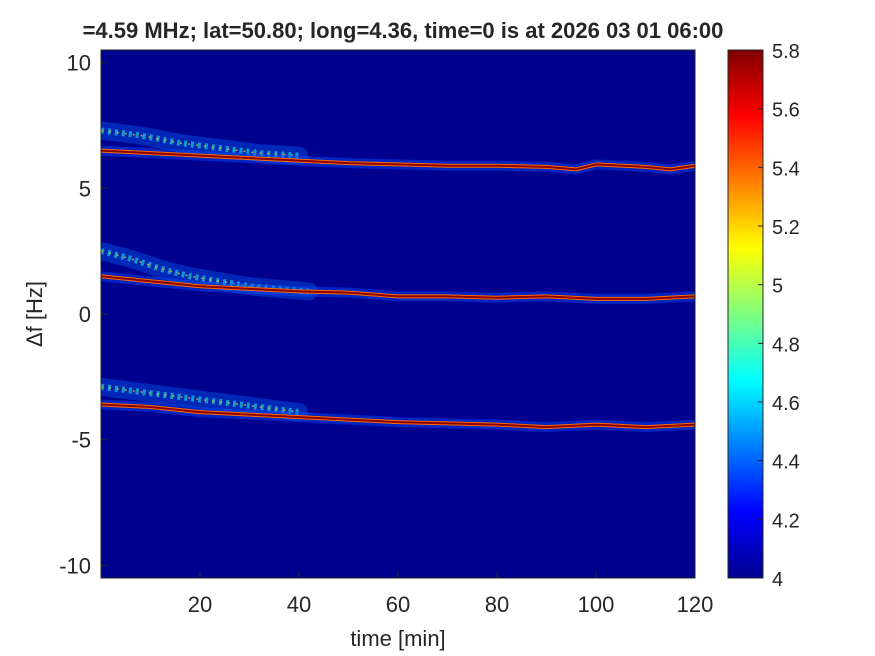 The image size is (875, 656). I want to click on colorbar-tick-label: 4.2, so click(786, 521).